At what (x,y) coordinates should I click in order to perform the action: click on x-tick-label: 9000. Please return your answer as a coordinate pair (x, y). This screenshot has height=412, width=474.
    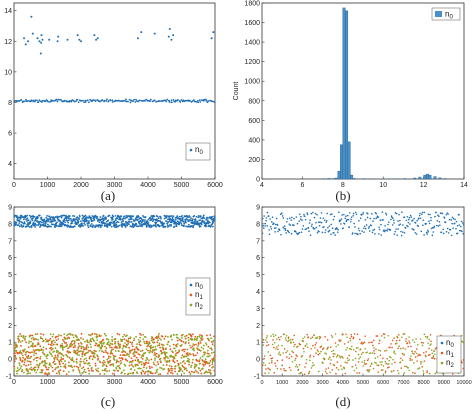
    Looking at the image, I should click on (444, 383).